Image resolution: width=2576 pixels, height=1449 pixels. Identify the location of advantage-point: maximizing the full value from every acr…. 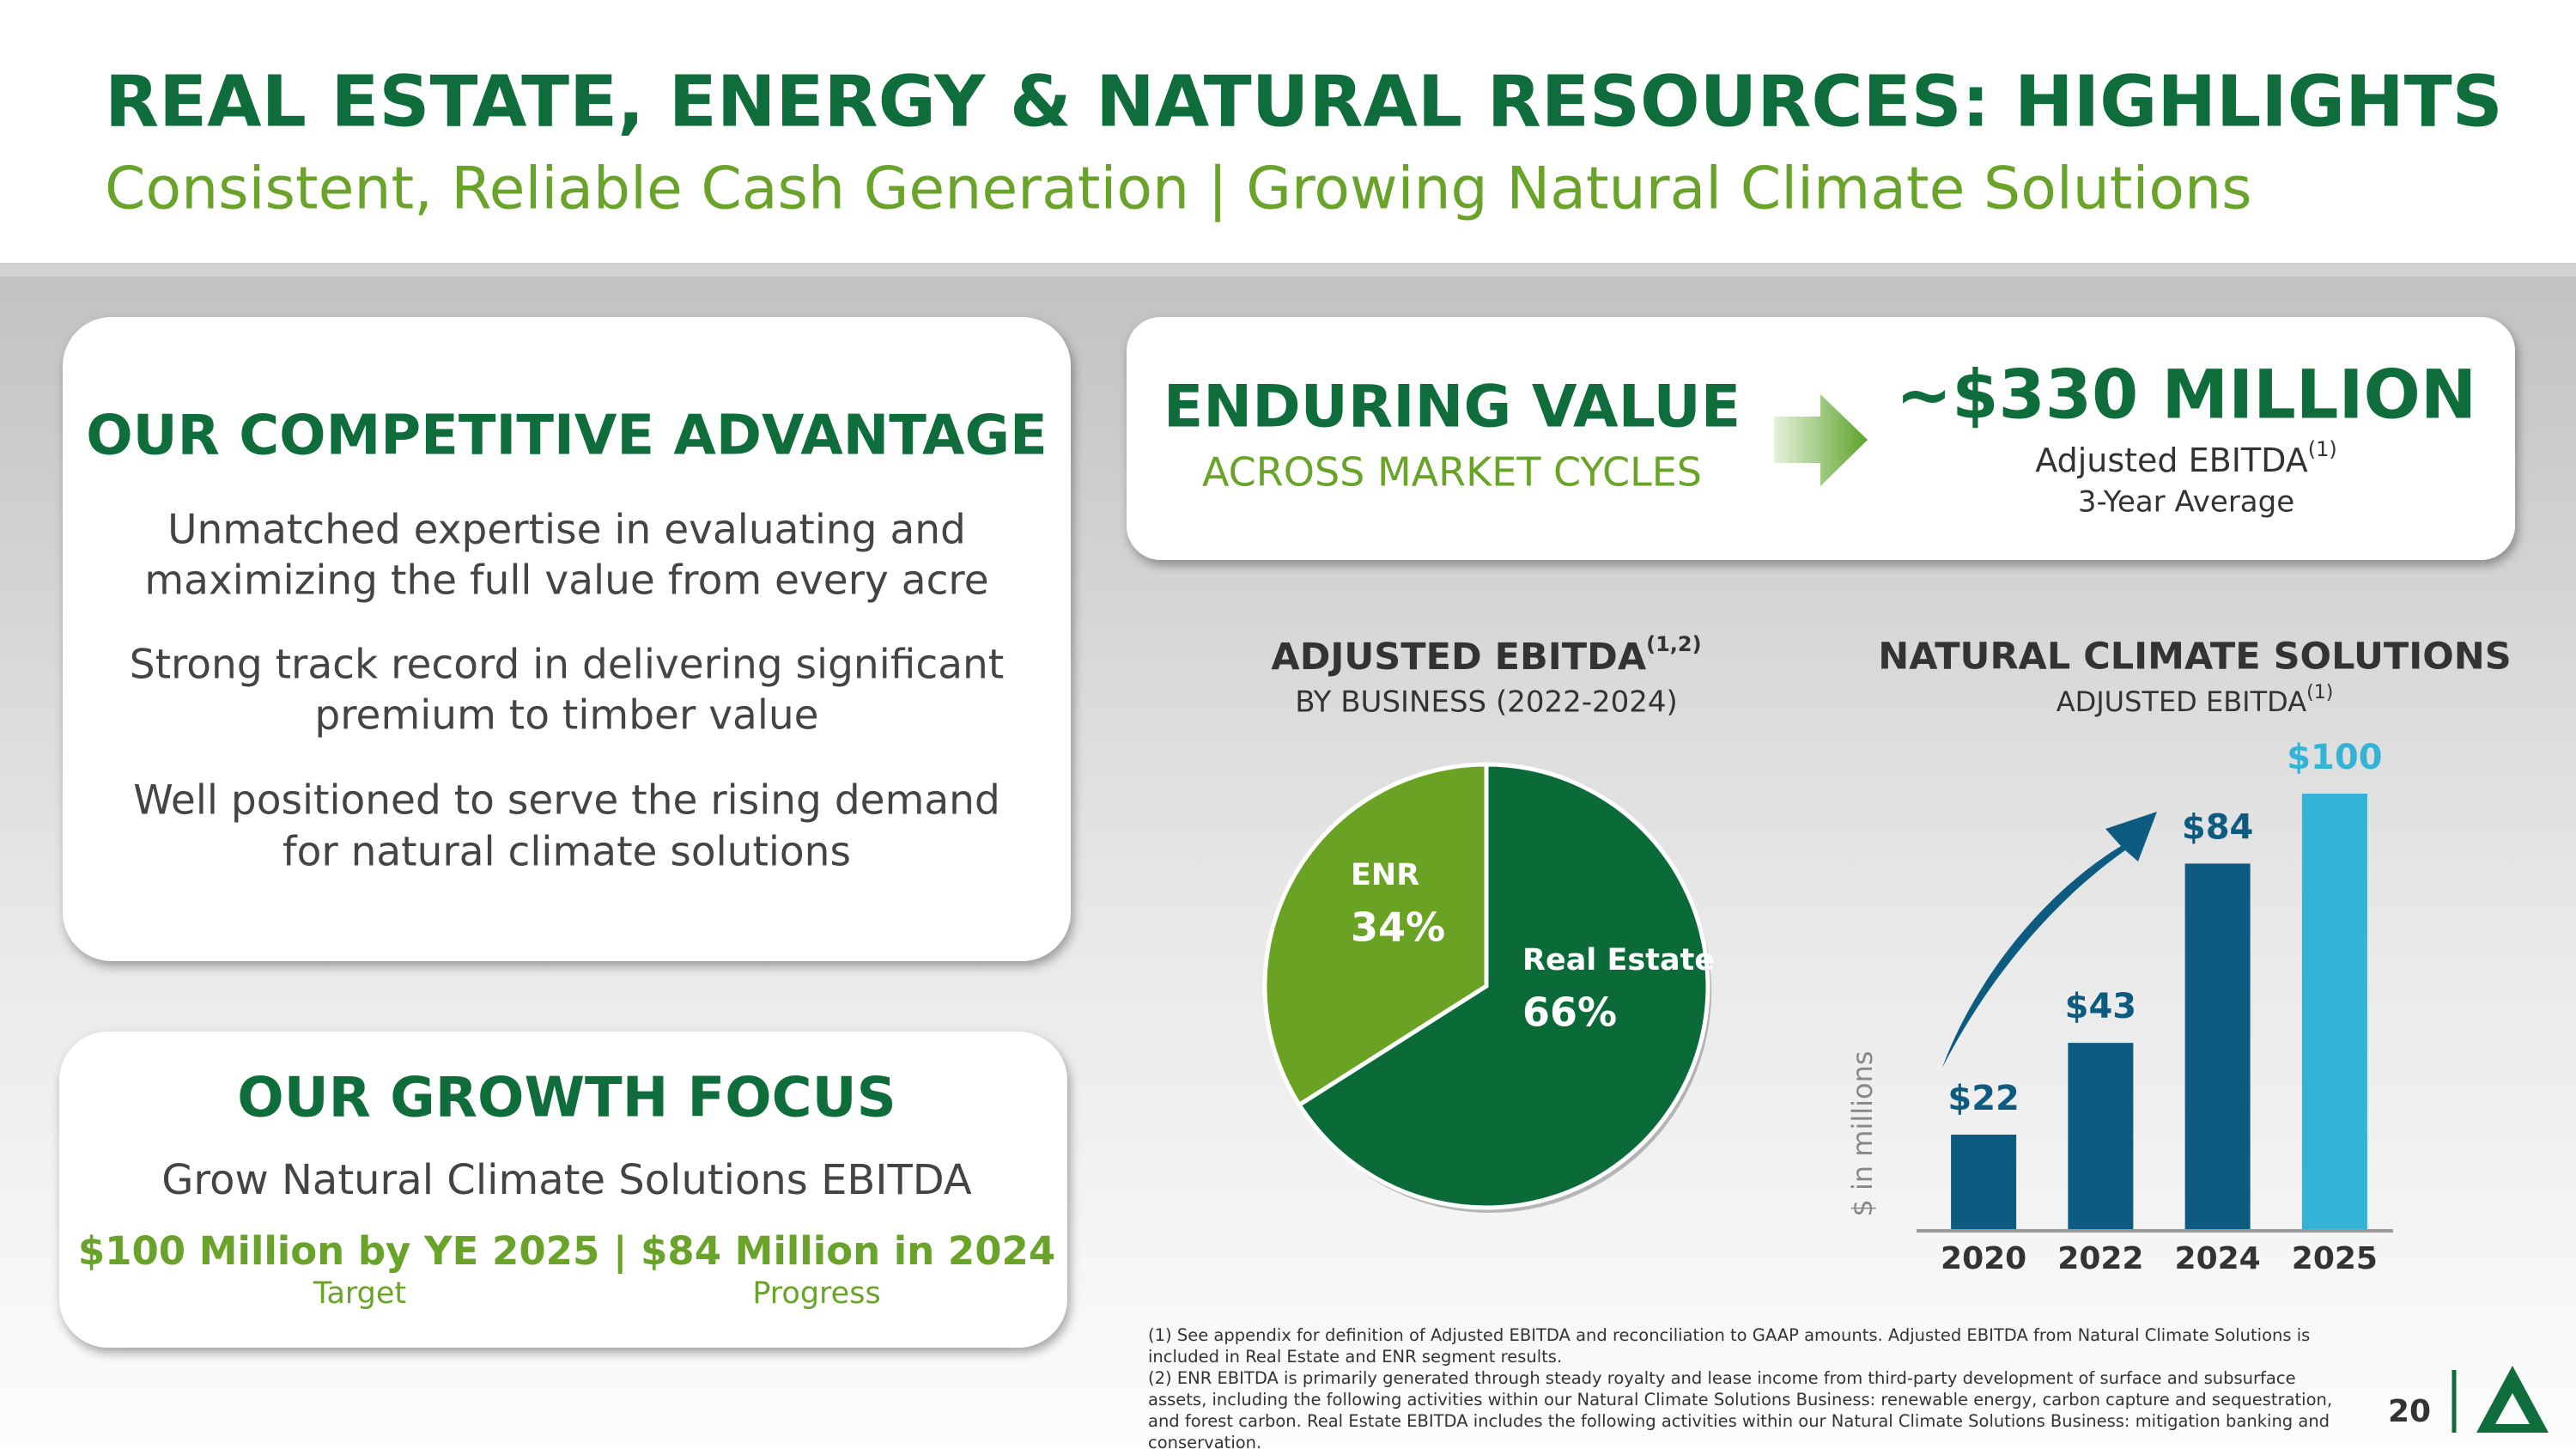
(566, 581).